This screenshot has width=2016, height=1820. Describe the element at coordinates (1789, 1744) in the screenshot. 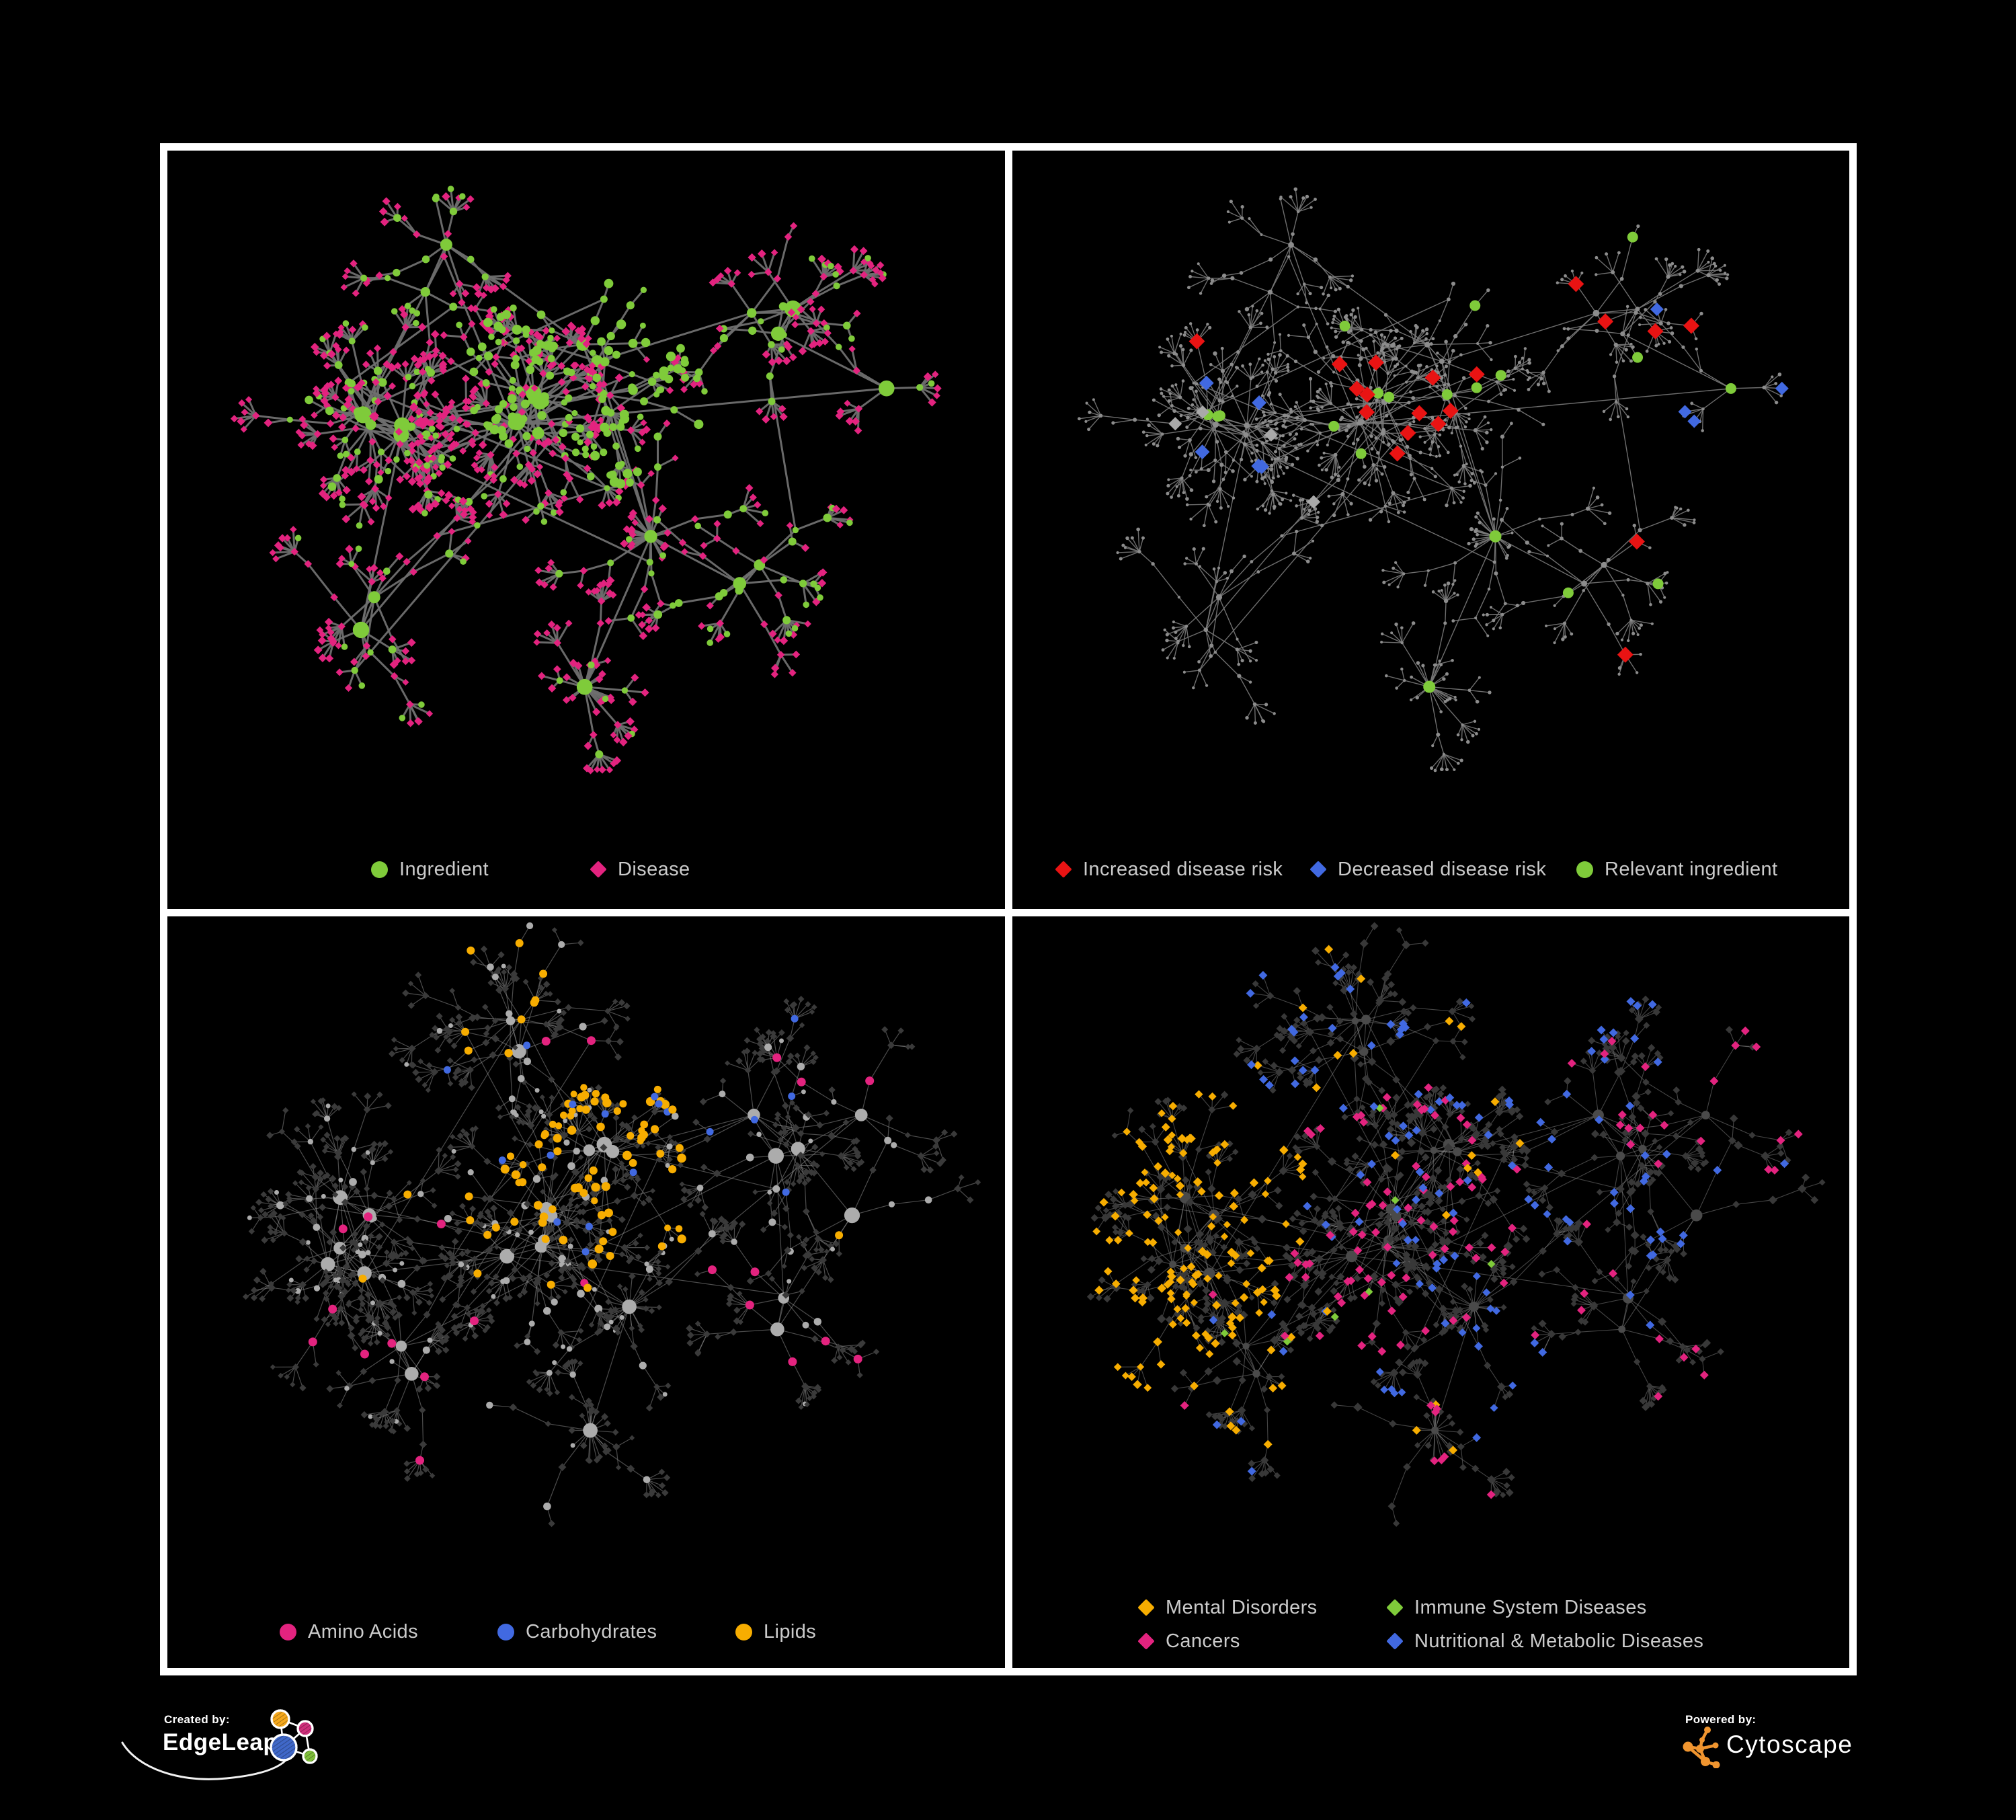

I see `cytoscape-brand-text: Cytoscape` at that location.